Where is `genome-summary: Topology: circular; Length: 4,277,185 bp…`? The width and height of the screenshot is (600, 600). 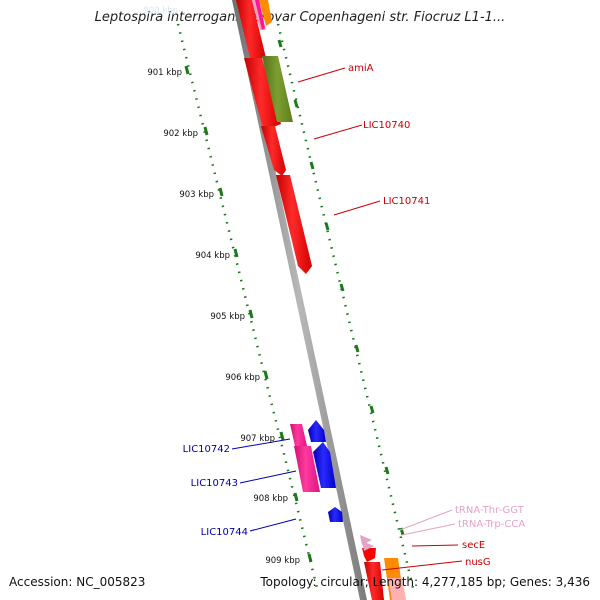
genome-summary: Topology: circular; Length: 4,277,185 bp… is located at coordinates (425, 582).